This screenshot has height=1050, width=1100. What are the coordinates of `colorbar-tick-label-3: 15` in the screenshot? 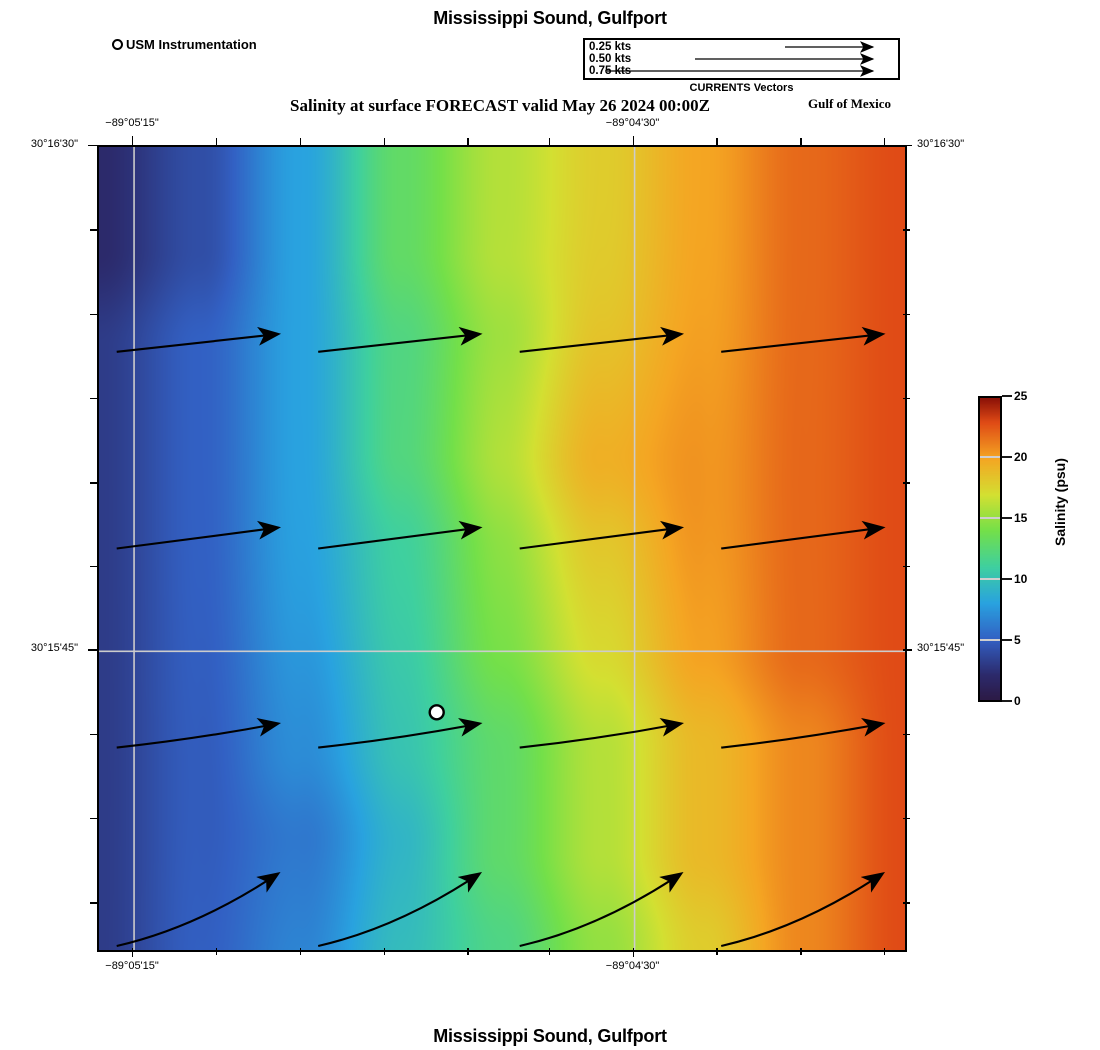 It's located at (1021, 518).